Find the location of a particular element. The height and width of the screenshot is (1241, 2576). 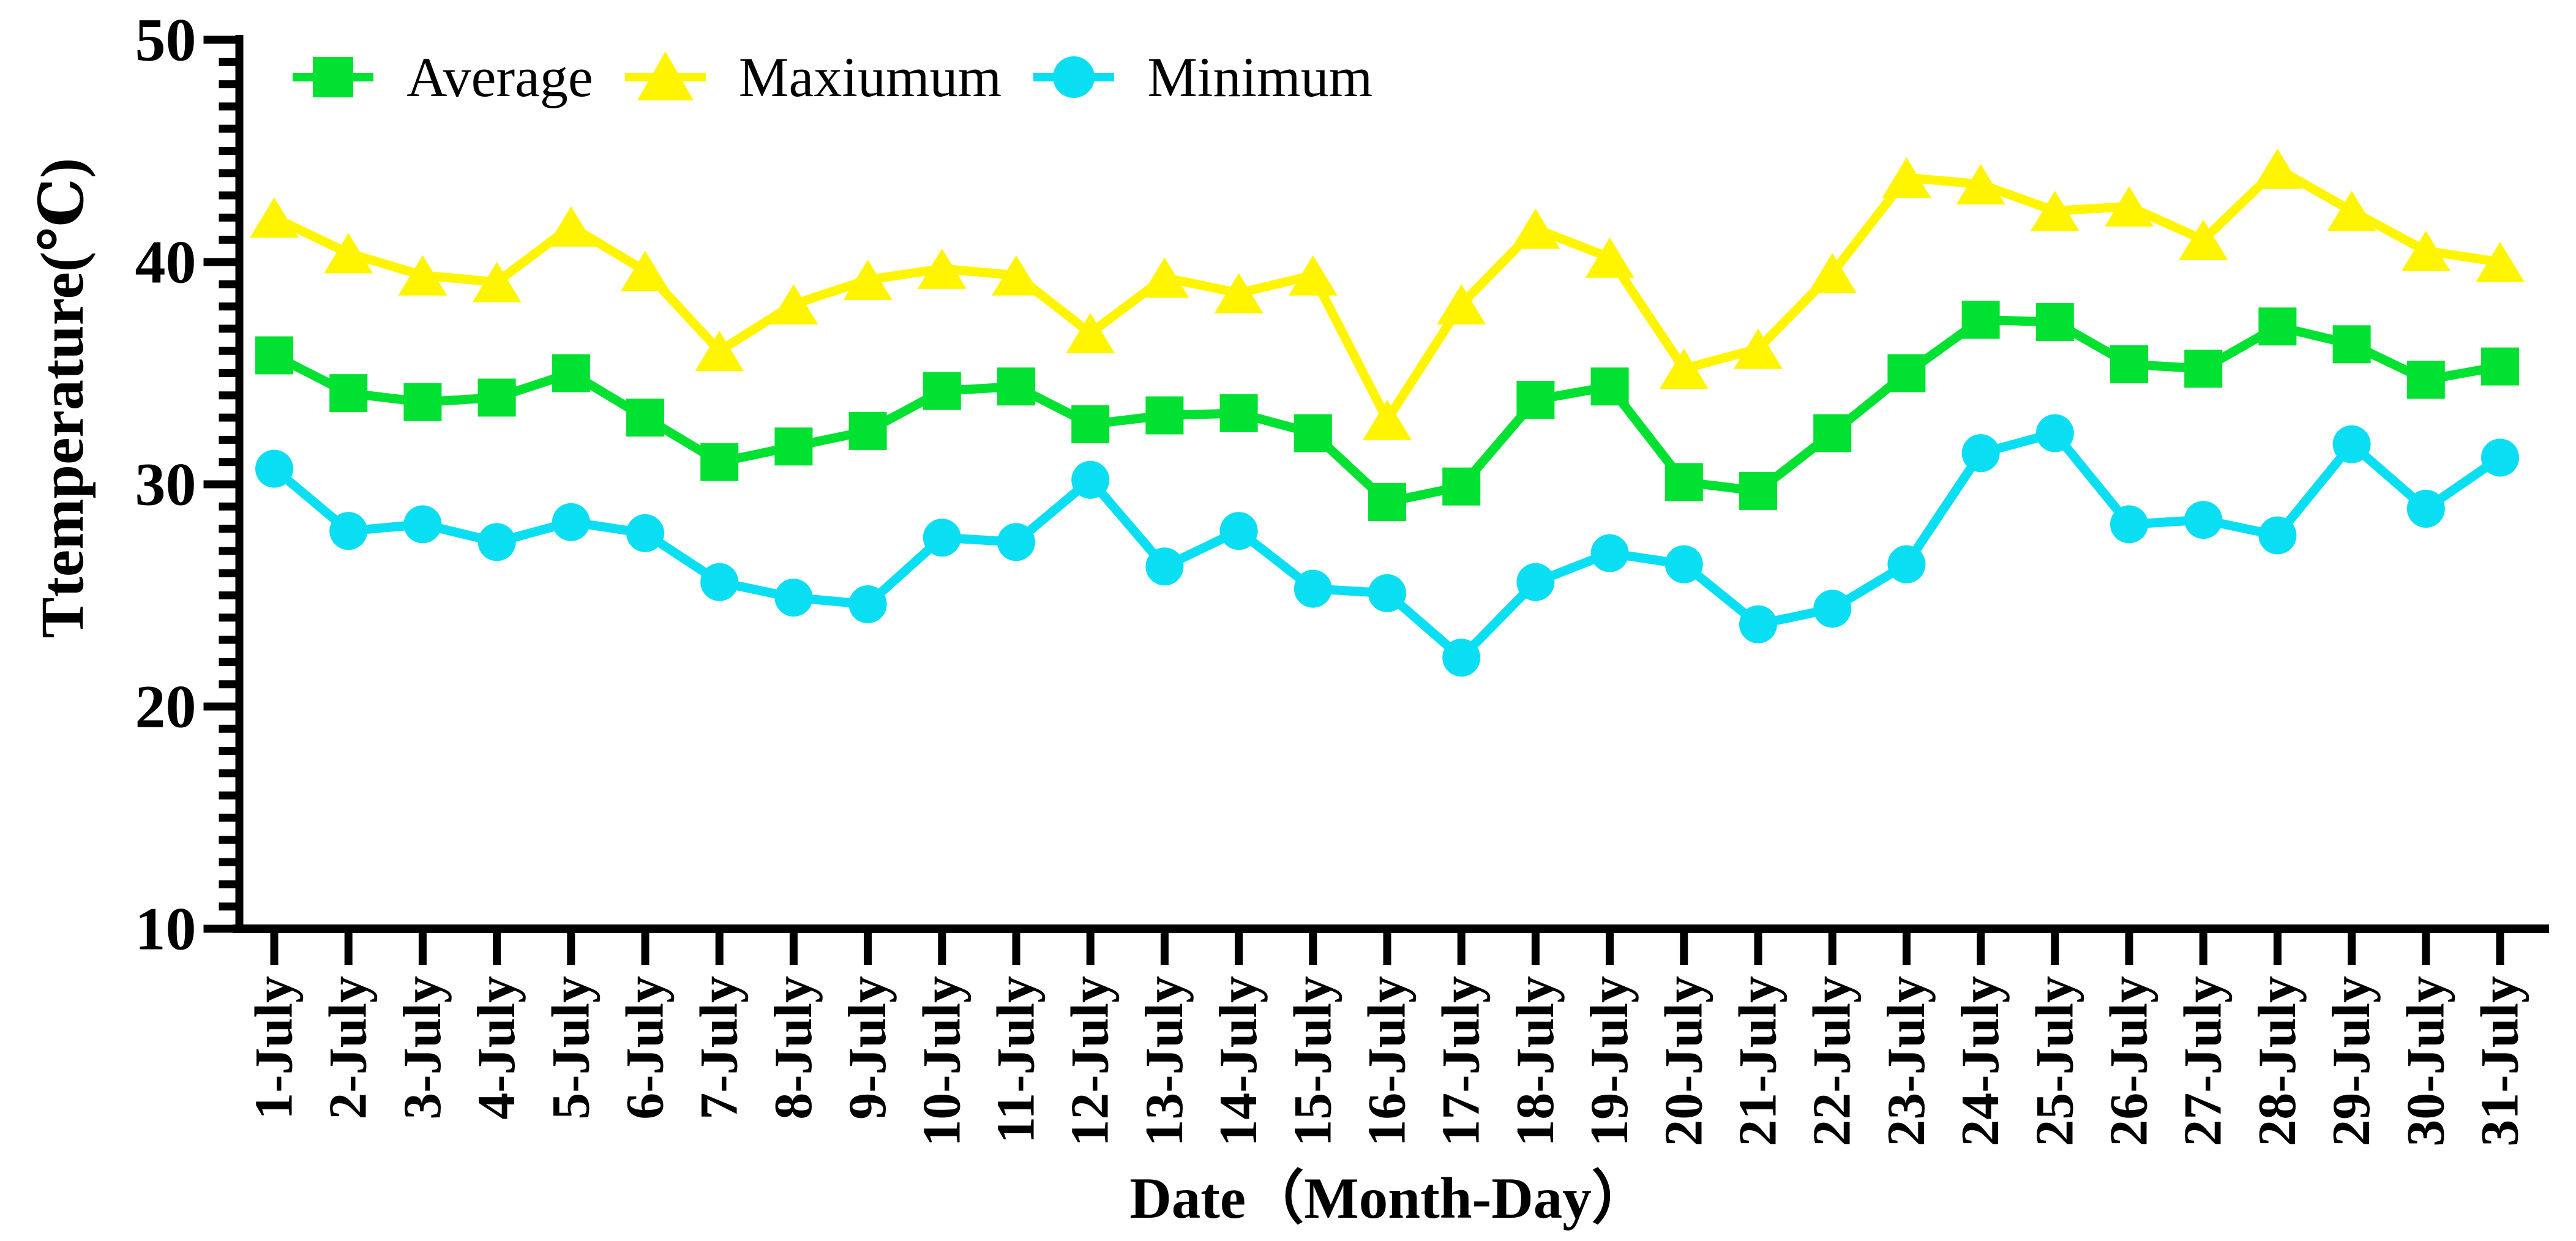

x-tick-label: 1-July is located at coordinates (275, 1048).